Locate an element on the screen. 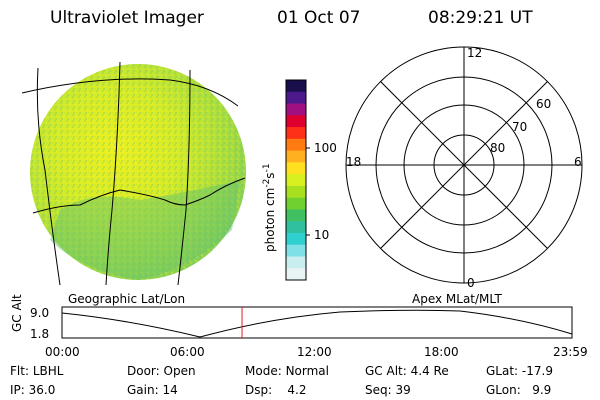  glon-value: 9.9 is located at coordinates (542, 390).